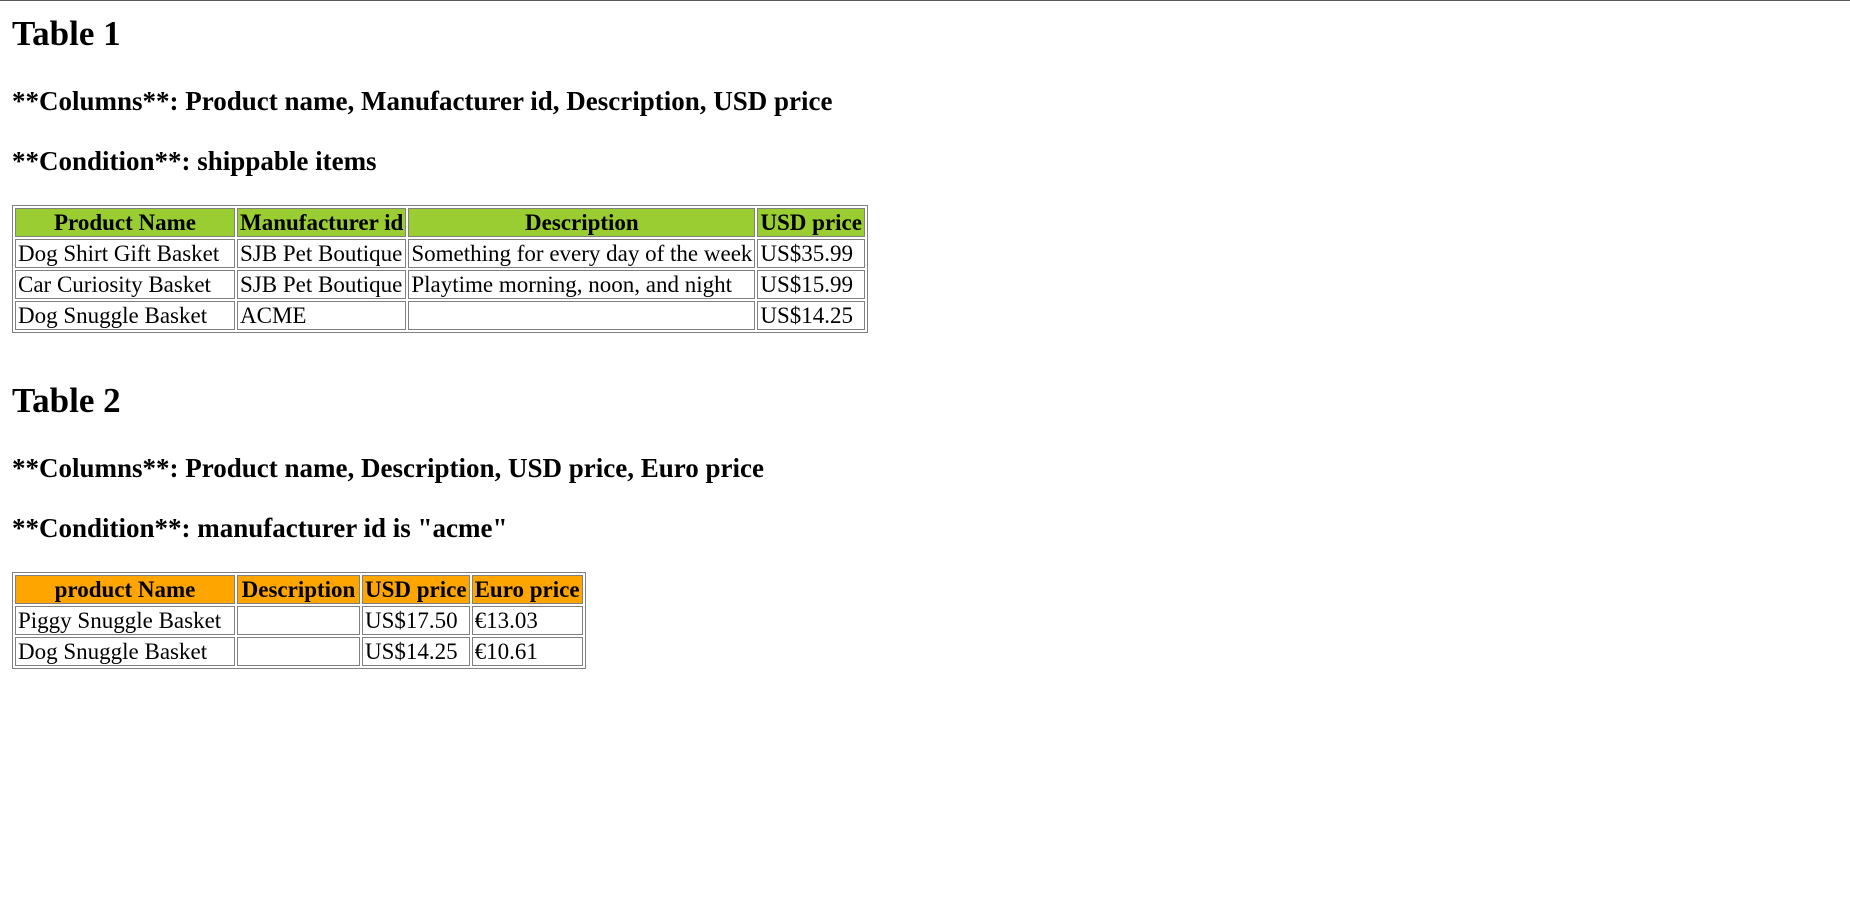  Describe the element at coordinates (582, 222) in the screenshot. I see `table1-header-description: Description` at that location.